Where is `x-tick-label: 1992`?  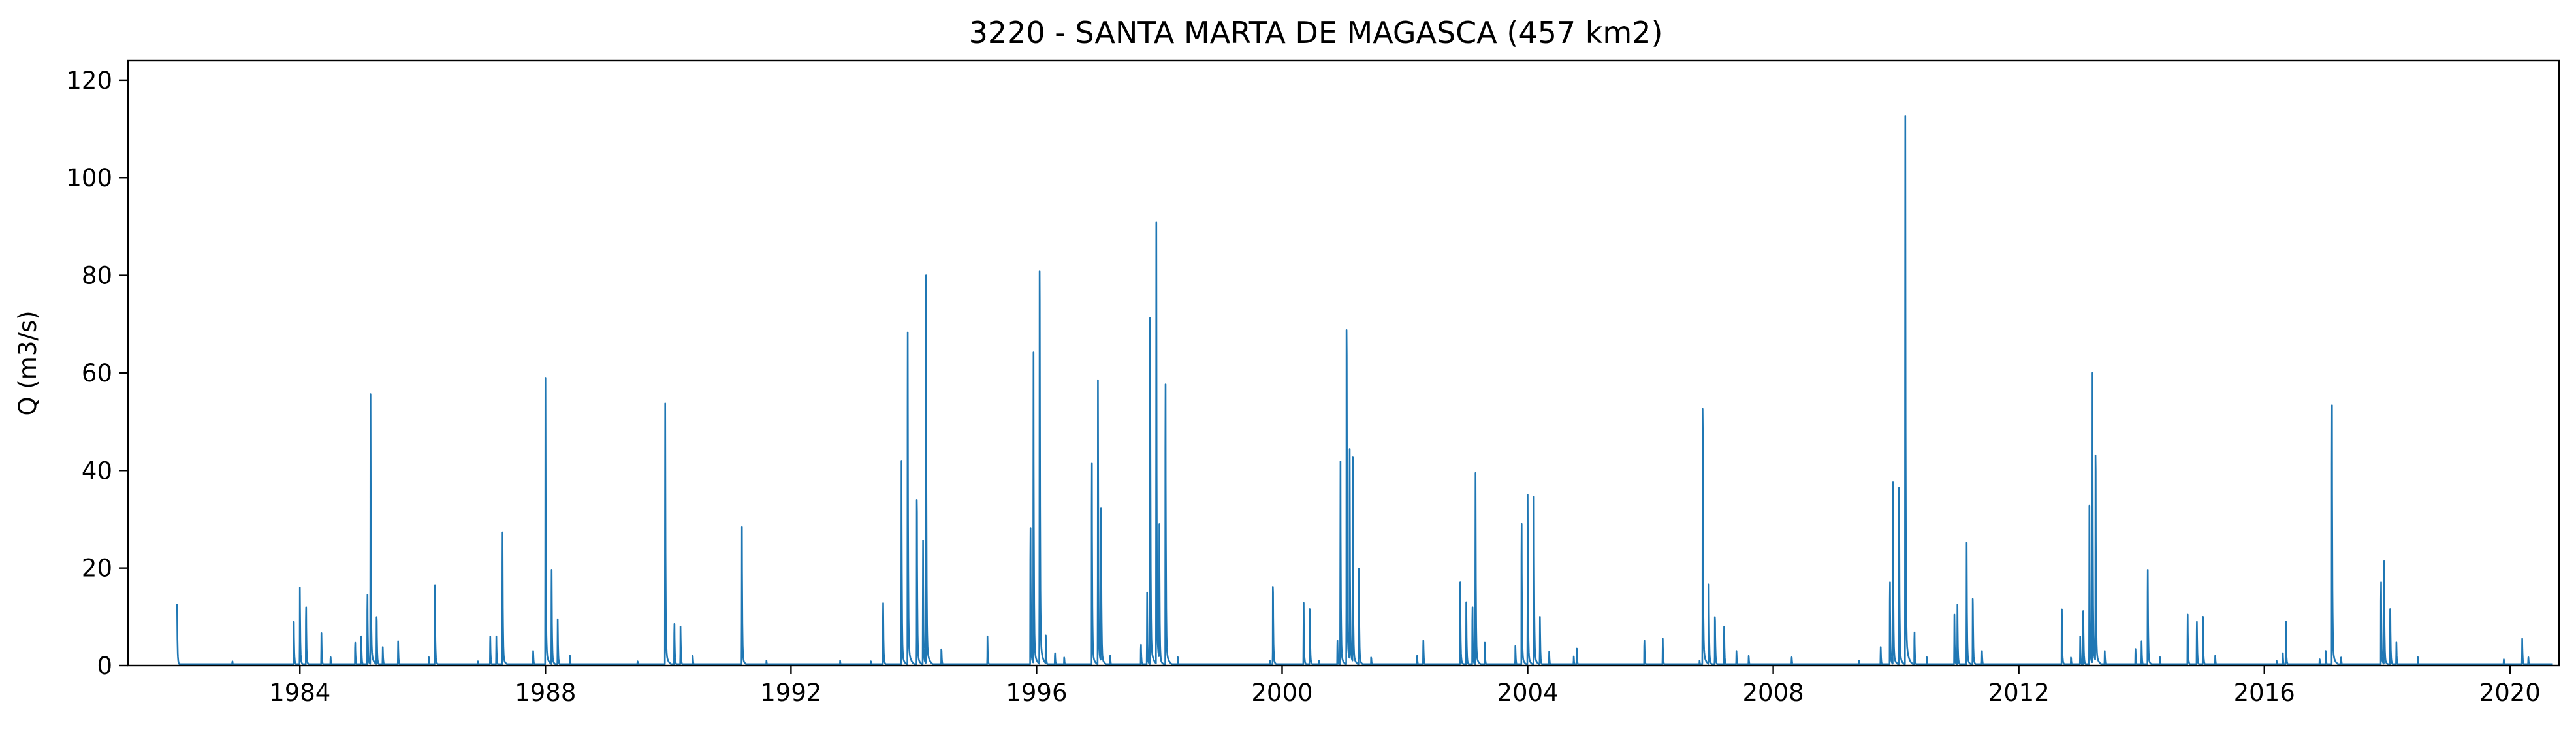
x-tick-label: 1992 is located at coordinates (791, 693).